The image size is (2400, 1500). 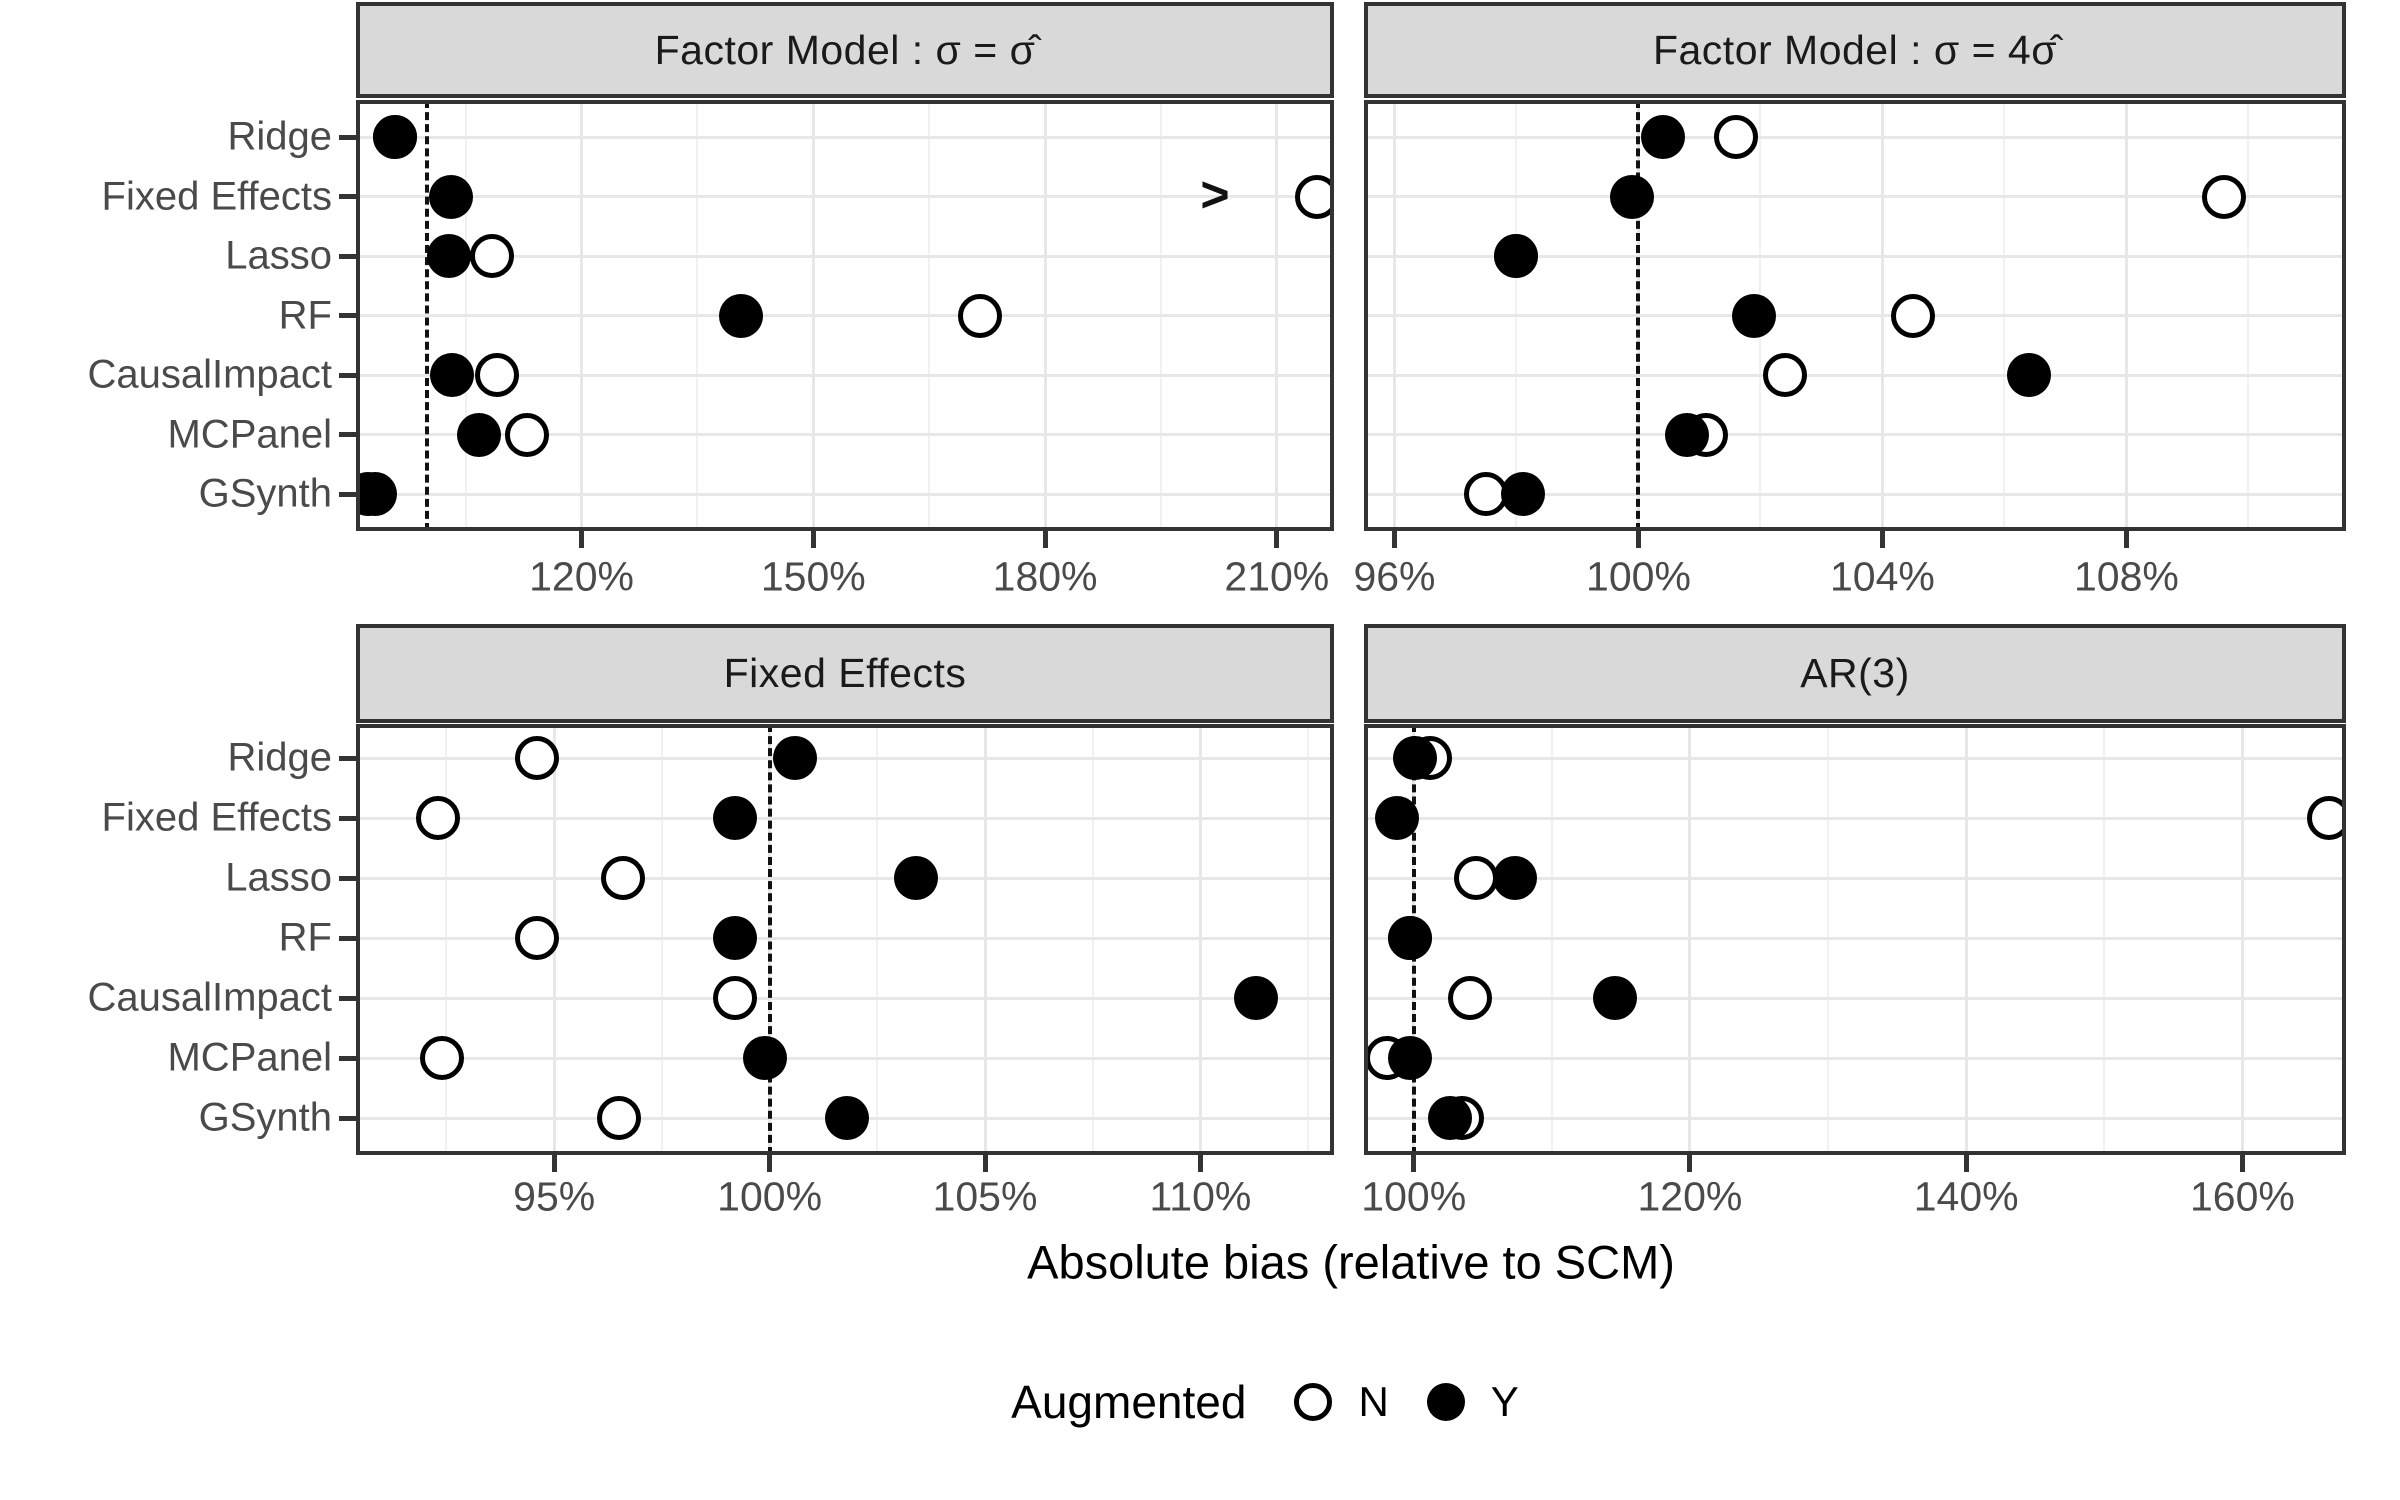 What do you see at coordinates (1445, 1402) in the screenshot?
I see `filled-circle-icon` at bounding box center [1445, 1402].